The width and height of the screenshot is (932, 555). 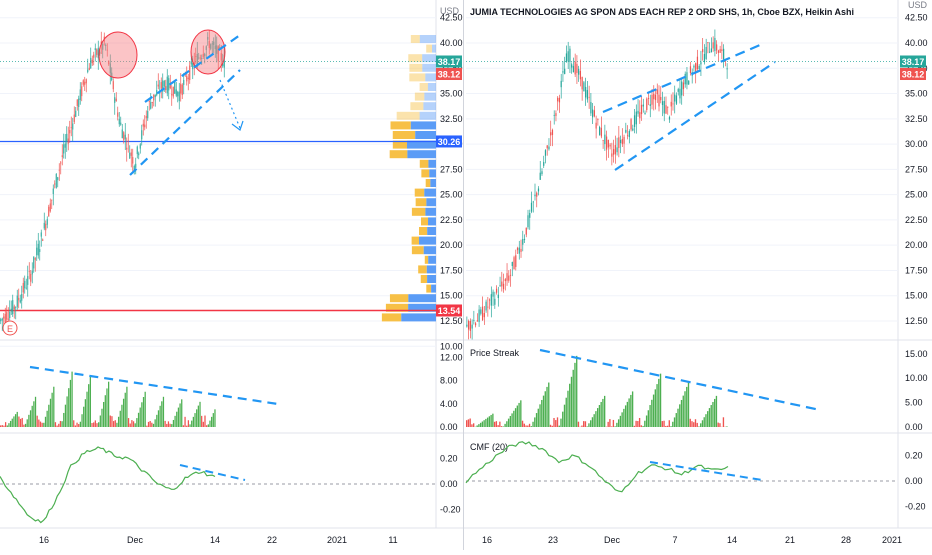 What do you see at coordinates (916, 296) in the screenshot?
I see `axis-tick-label: 15.00` at bounding box center [916, 296].